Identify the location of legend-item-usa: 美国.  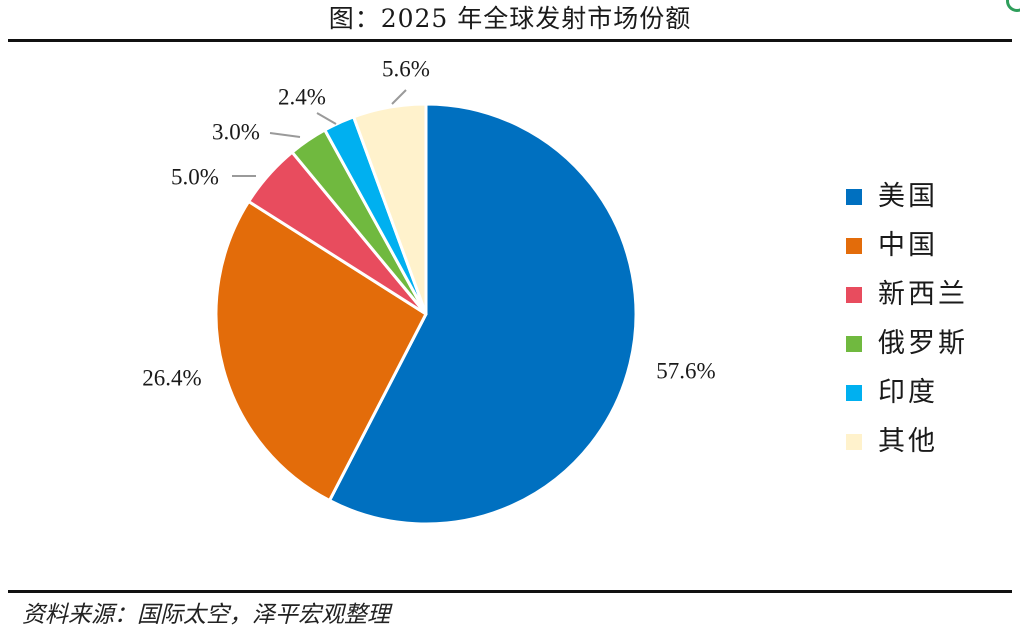
(907, 196).